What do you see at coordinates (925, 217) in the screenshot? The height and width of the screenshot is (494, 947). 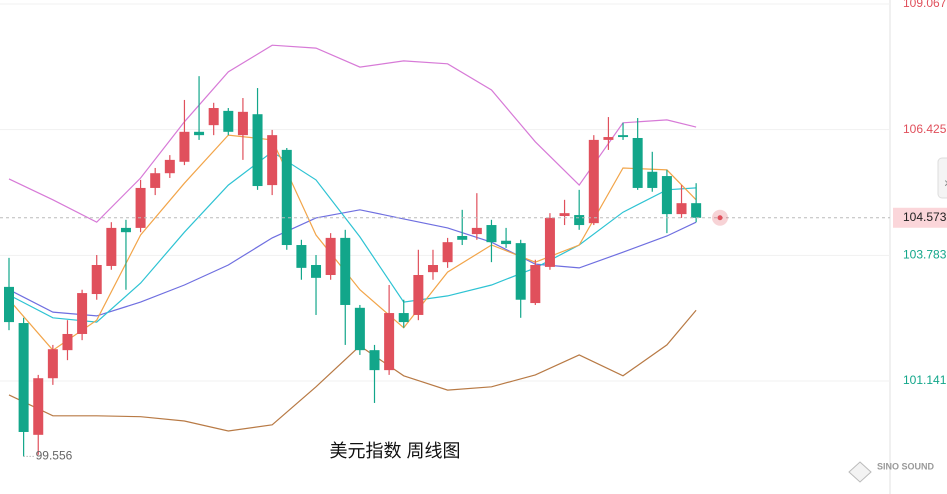 I see `price-label: 104.573` at bounding box center [925, 217].